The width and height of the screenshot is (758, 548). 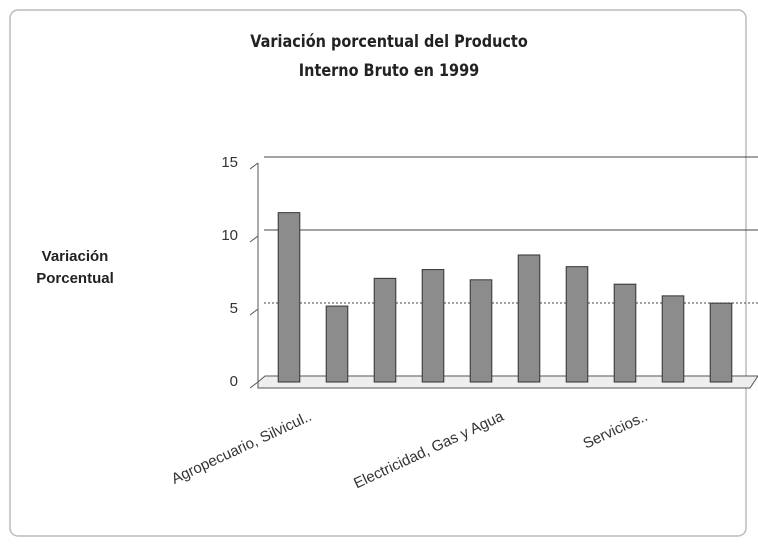 What do you see at coordinates (75, 267) in the screenshot?
I see `y-axis-title: Variación Porcentual` at bounding box center [75, 267].